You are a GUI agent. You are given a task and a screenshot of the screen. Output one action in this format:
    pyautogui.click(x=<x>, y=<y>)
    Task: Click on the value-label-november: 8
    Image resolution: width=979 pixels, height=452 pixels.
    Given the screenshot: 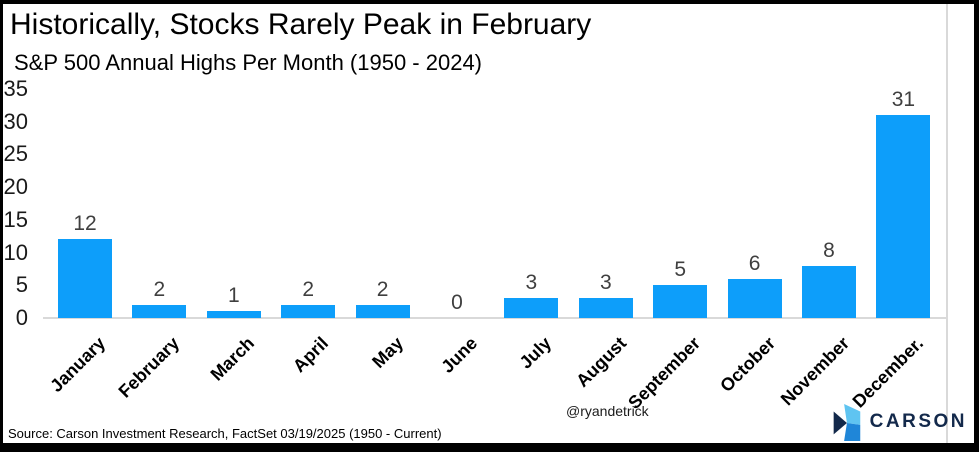 What is the action you would take?
    pyautogui.click(x=829, y=250)
    